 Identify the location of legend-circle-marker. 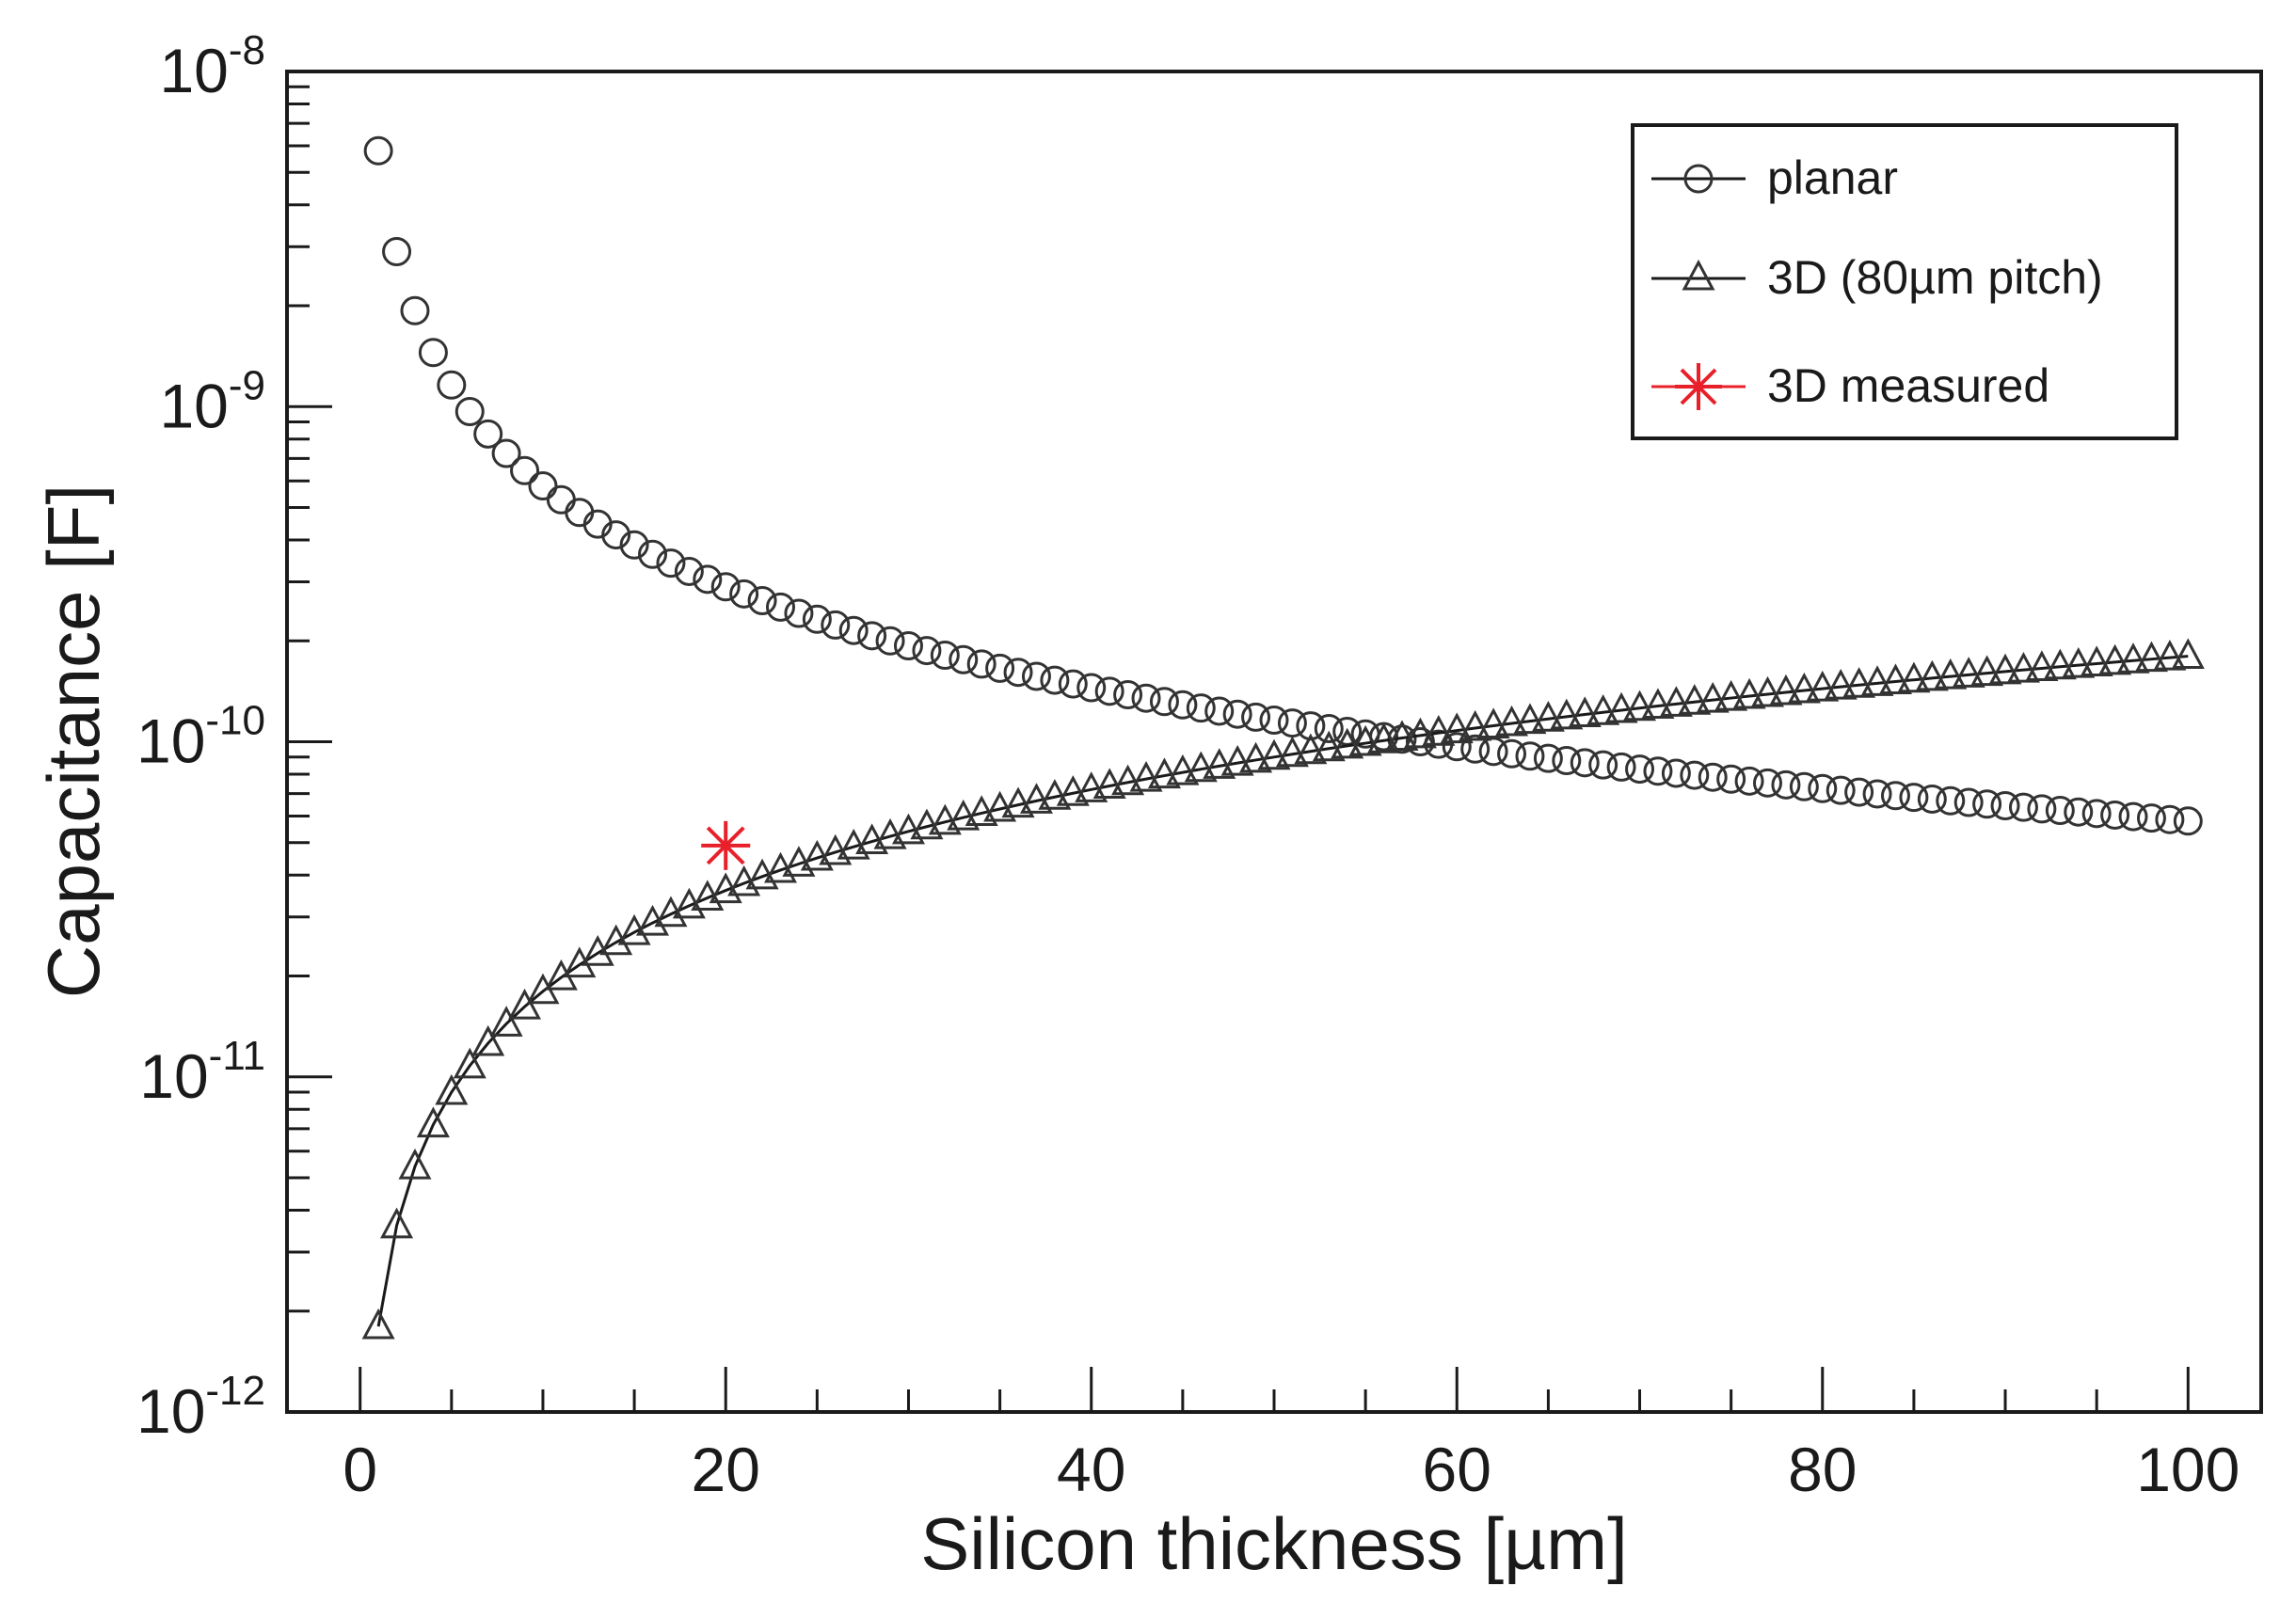
(1698, 179).